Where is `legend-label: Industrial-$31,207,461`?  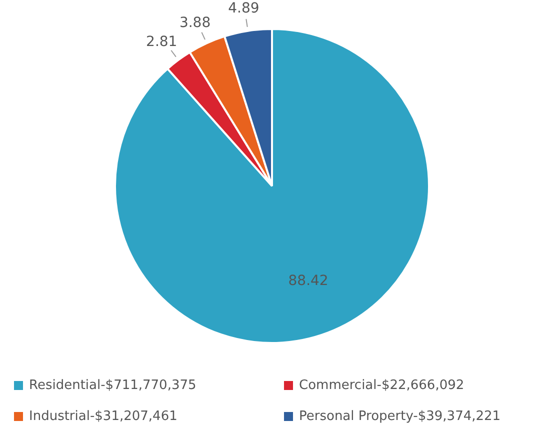
legend-label: Industrial-$31,207,461 is located at coordinates (103, 416).